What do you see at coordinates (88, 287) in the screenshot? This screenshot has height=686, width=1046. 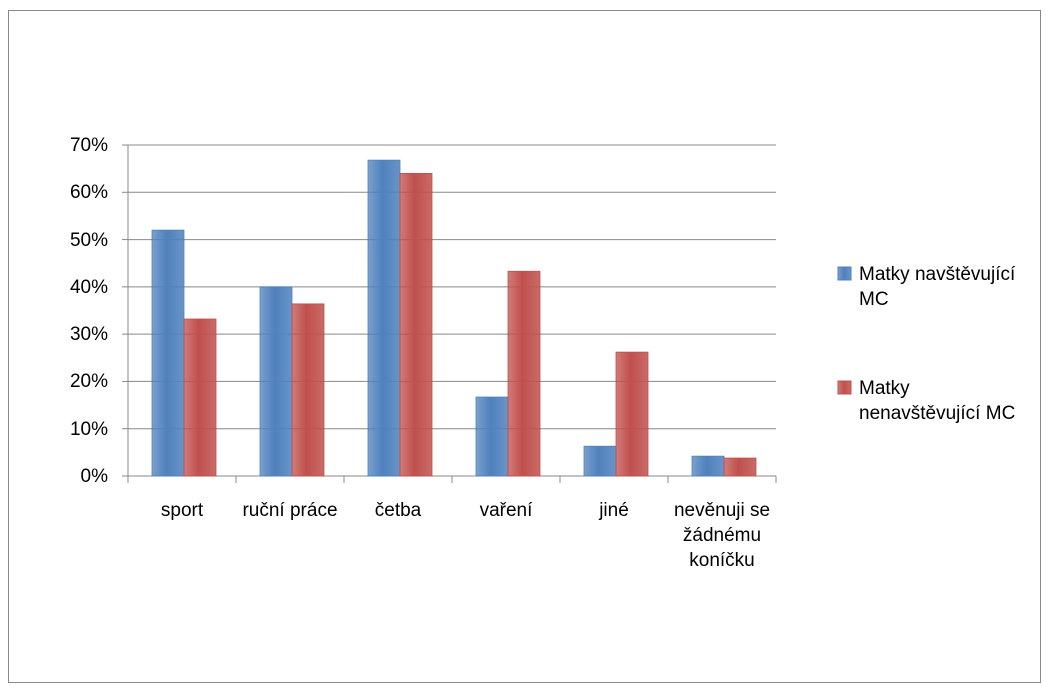 I see `y-tick-label: 40%` at bounding box center [88, 287].